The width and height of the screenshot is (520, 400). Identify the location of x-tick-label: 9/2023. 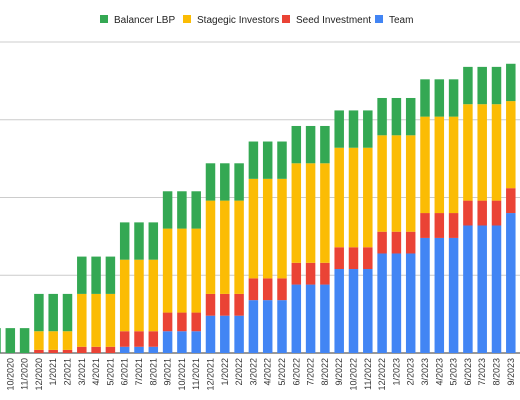
(511, 372).